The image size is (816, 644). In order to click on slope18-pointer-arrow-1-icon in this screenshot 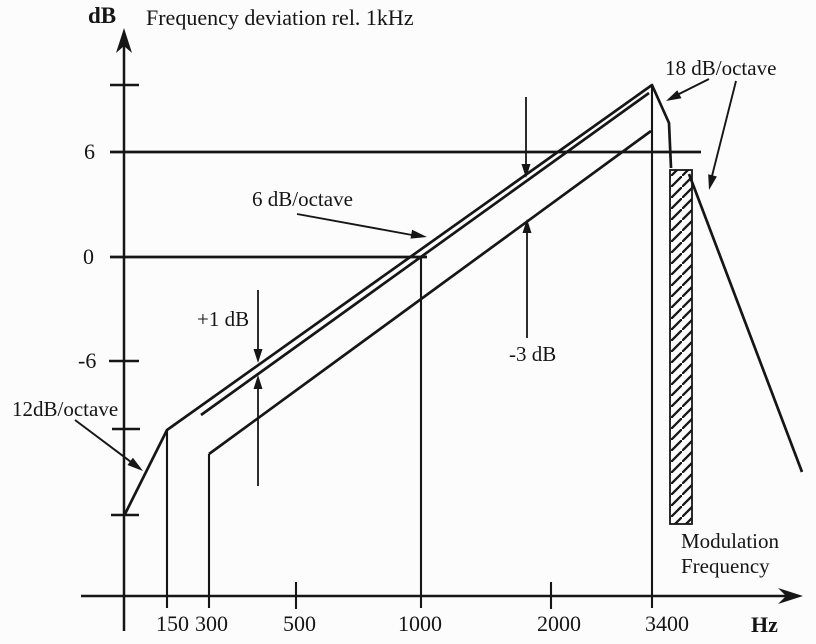, I will do `click(674, 95)`.